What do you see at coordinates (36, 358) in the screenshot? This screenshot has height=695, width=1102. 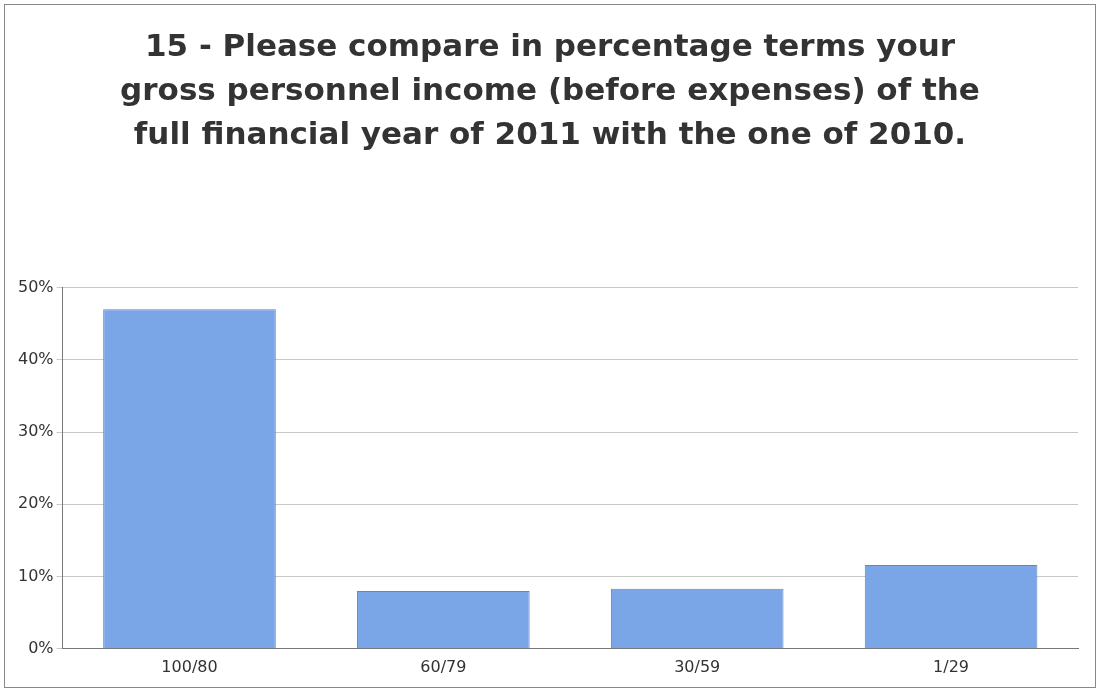 I see `y-tick-label: 40%` at bounding box center [36, 358].